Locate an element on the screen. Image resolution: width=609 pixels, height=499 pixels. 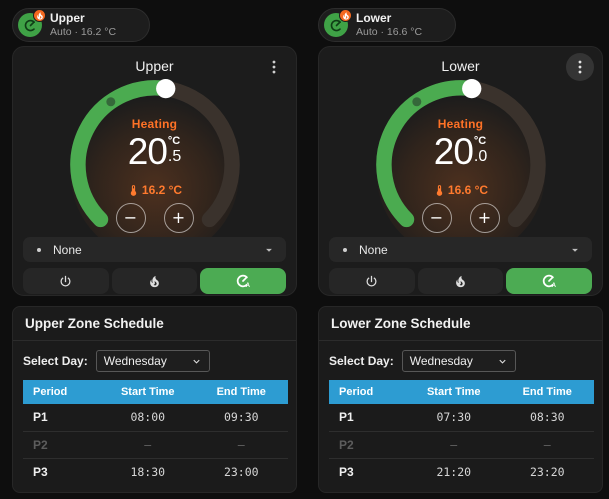
chip-upper-thermostat: Upper Auto · 16.2 °C is located at coordinates (81, 25).